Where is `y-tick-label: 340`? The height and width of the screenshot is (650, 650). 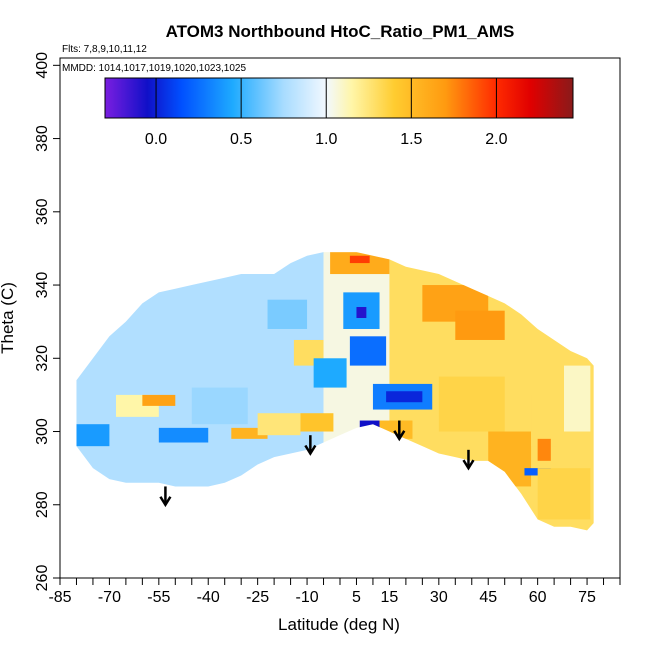 y-tick-label: 340 is located at coordinates (42, 285).